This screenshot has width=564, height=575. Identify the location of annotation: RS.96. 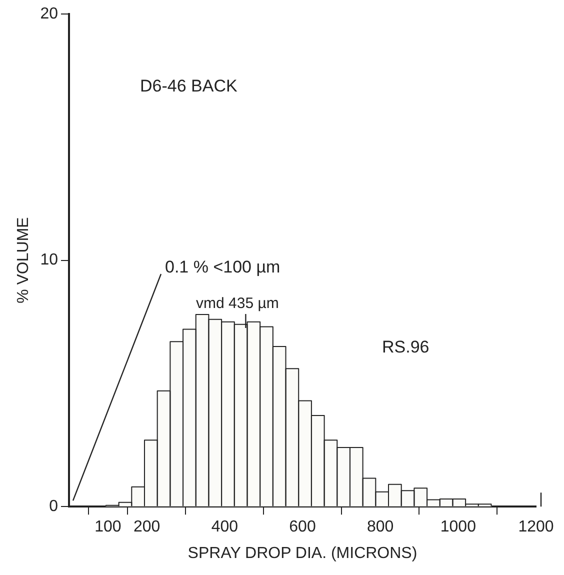
(406, 347).